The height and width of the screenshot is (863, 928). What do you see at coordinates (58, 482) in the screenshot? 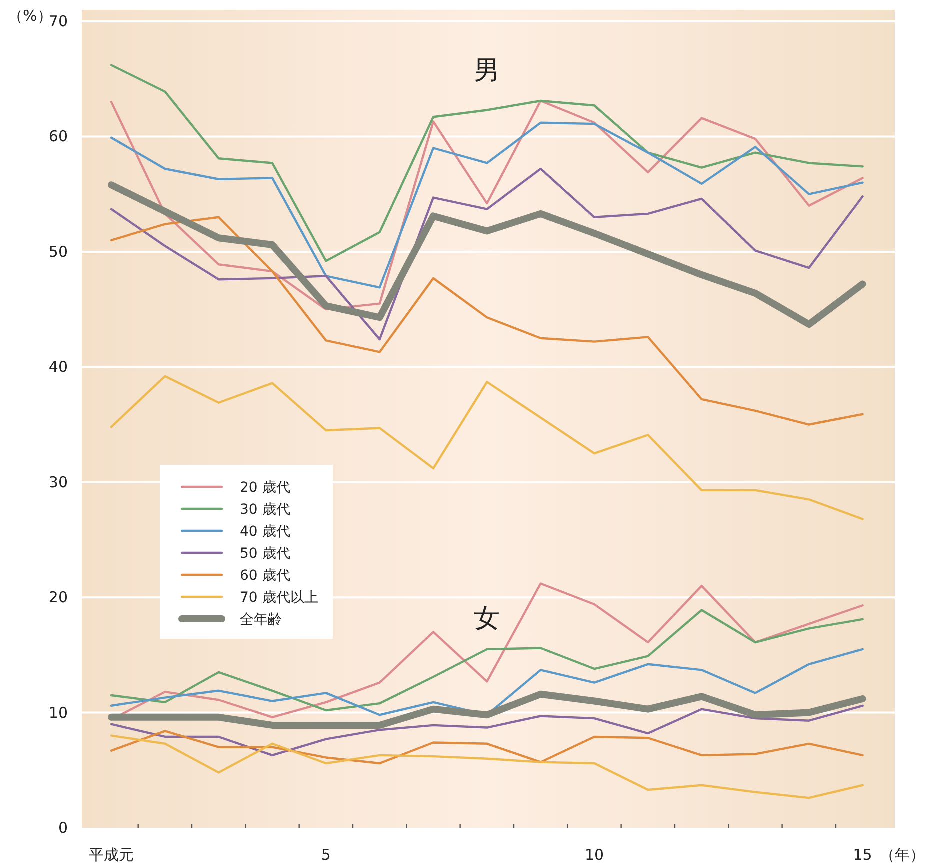
I see `y-tick-label: 30` at bounding box center [58, 482].